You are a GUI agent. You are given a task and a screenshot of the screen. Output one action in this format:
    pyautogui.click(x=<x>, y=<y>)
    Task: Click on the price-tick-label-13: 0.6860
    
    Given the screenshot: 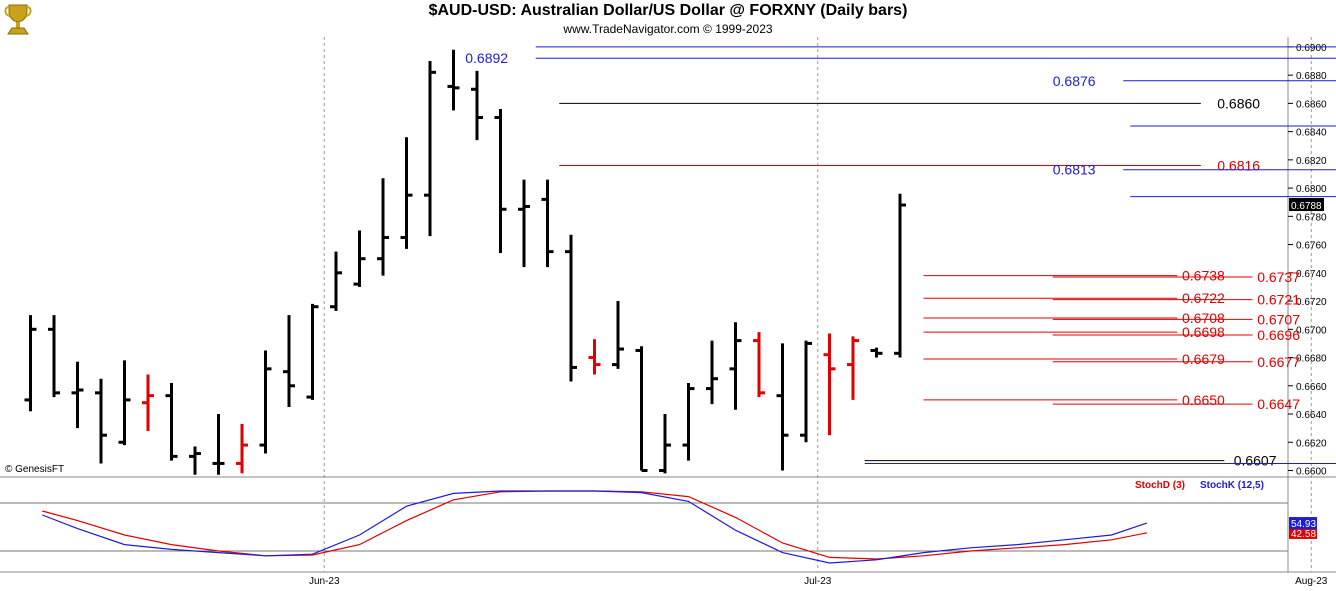 What is the action you would take?
    pyautogui.click(x=1311, y=104)
    